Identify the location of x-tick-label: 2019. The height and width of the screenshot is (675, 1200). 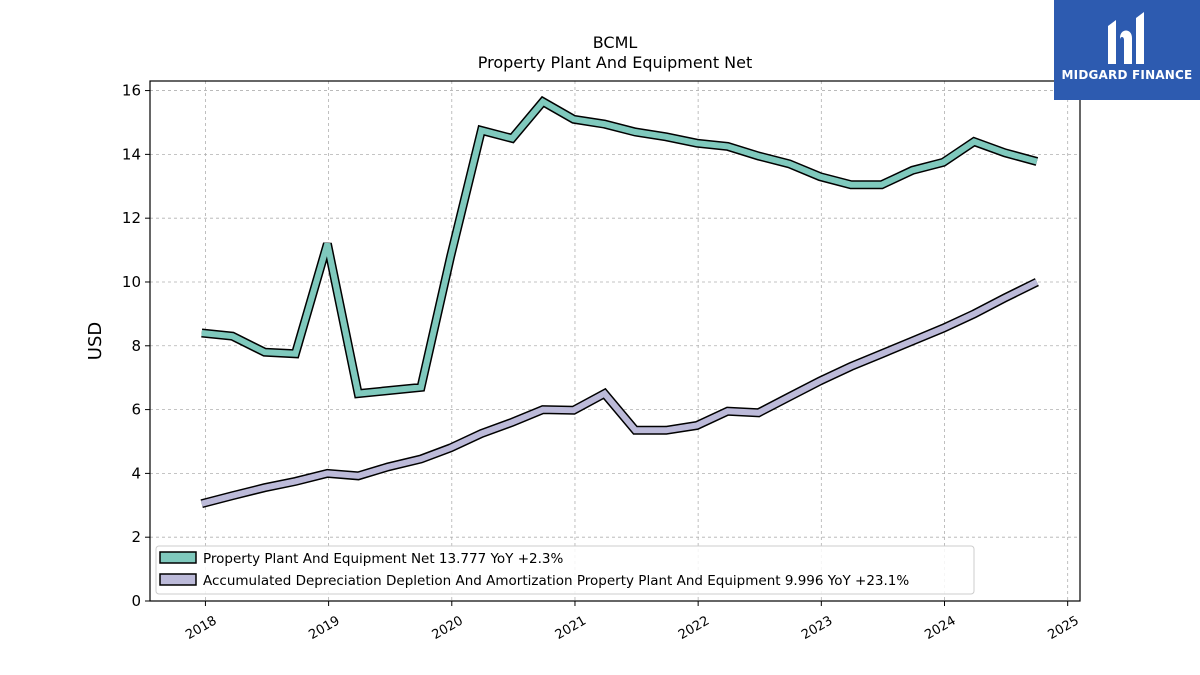
(324, 628).